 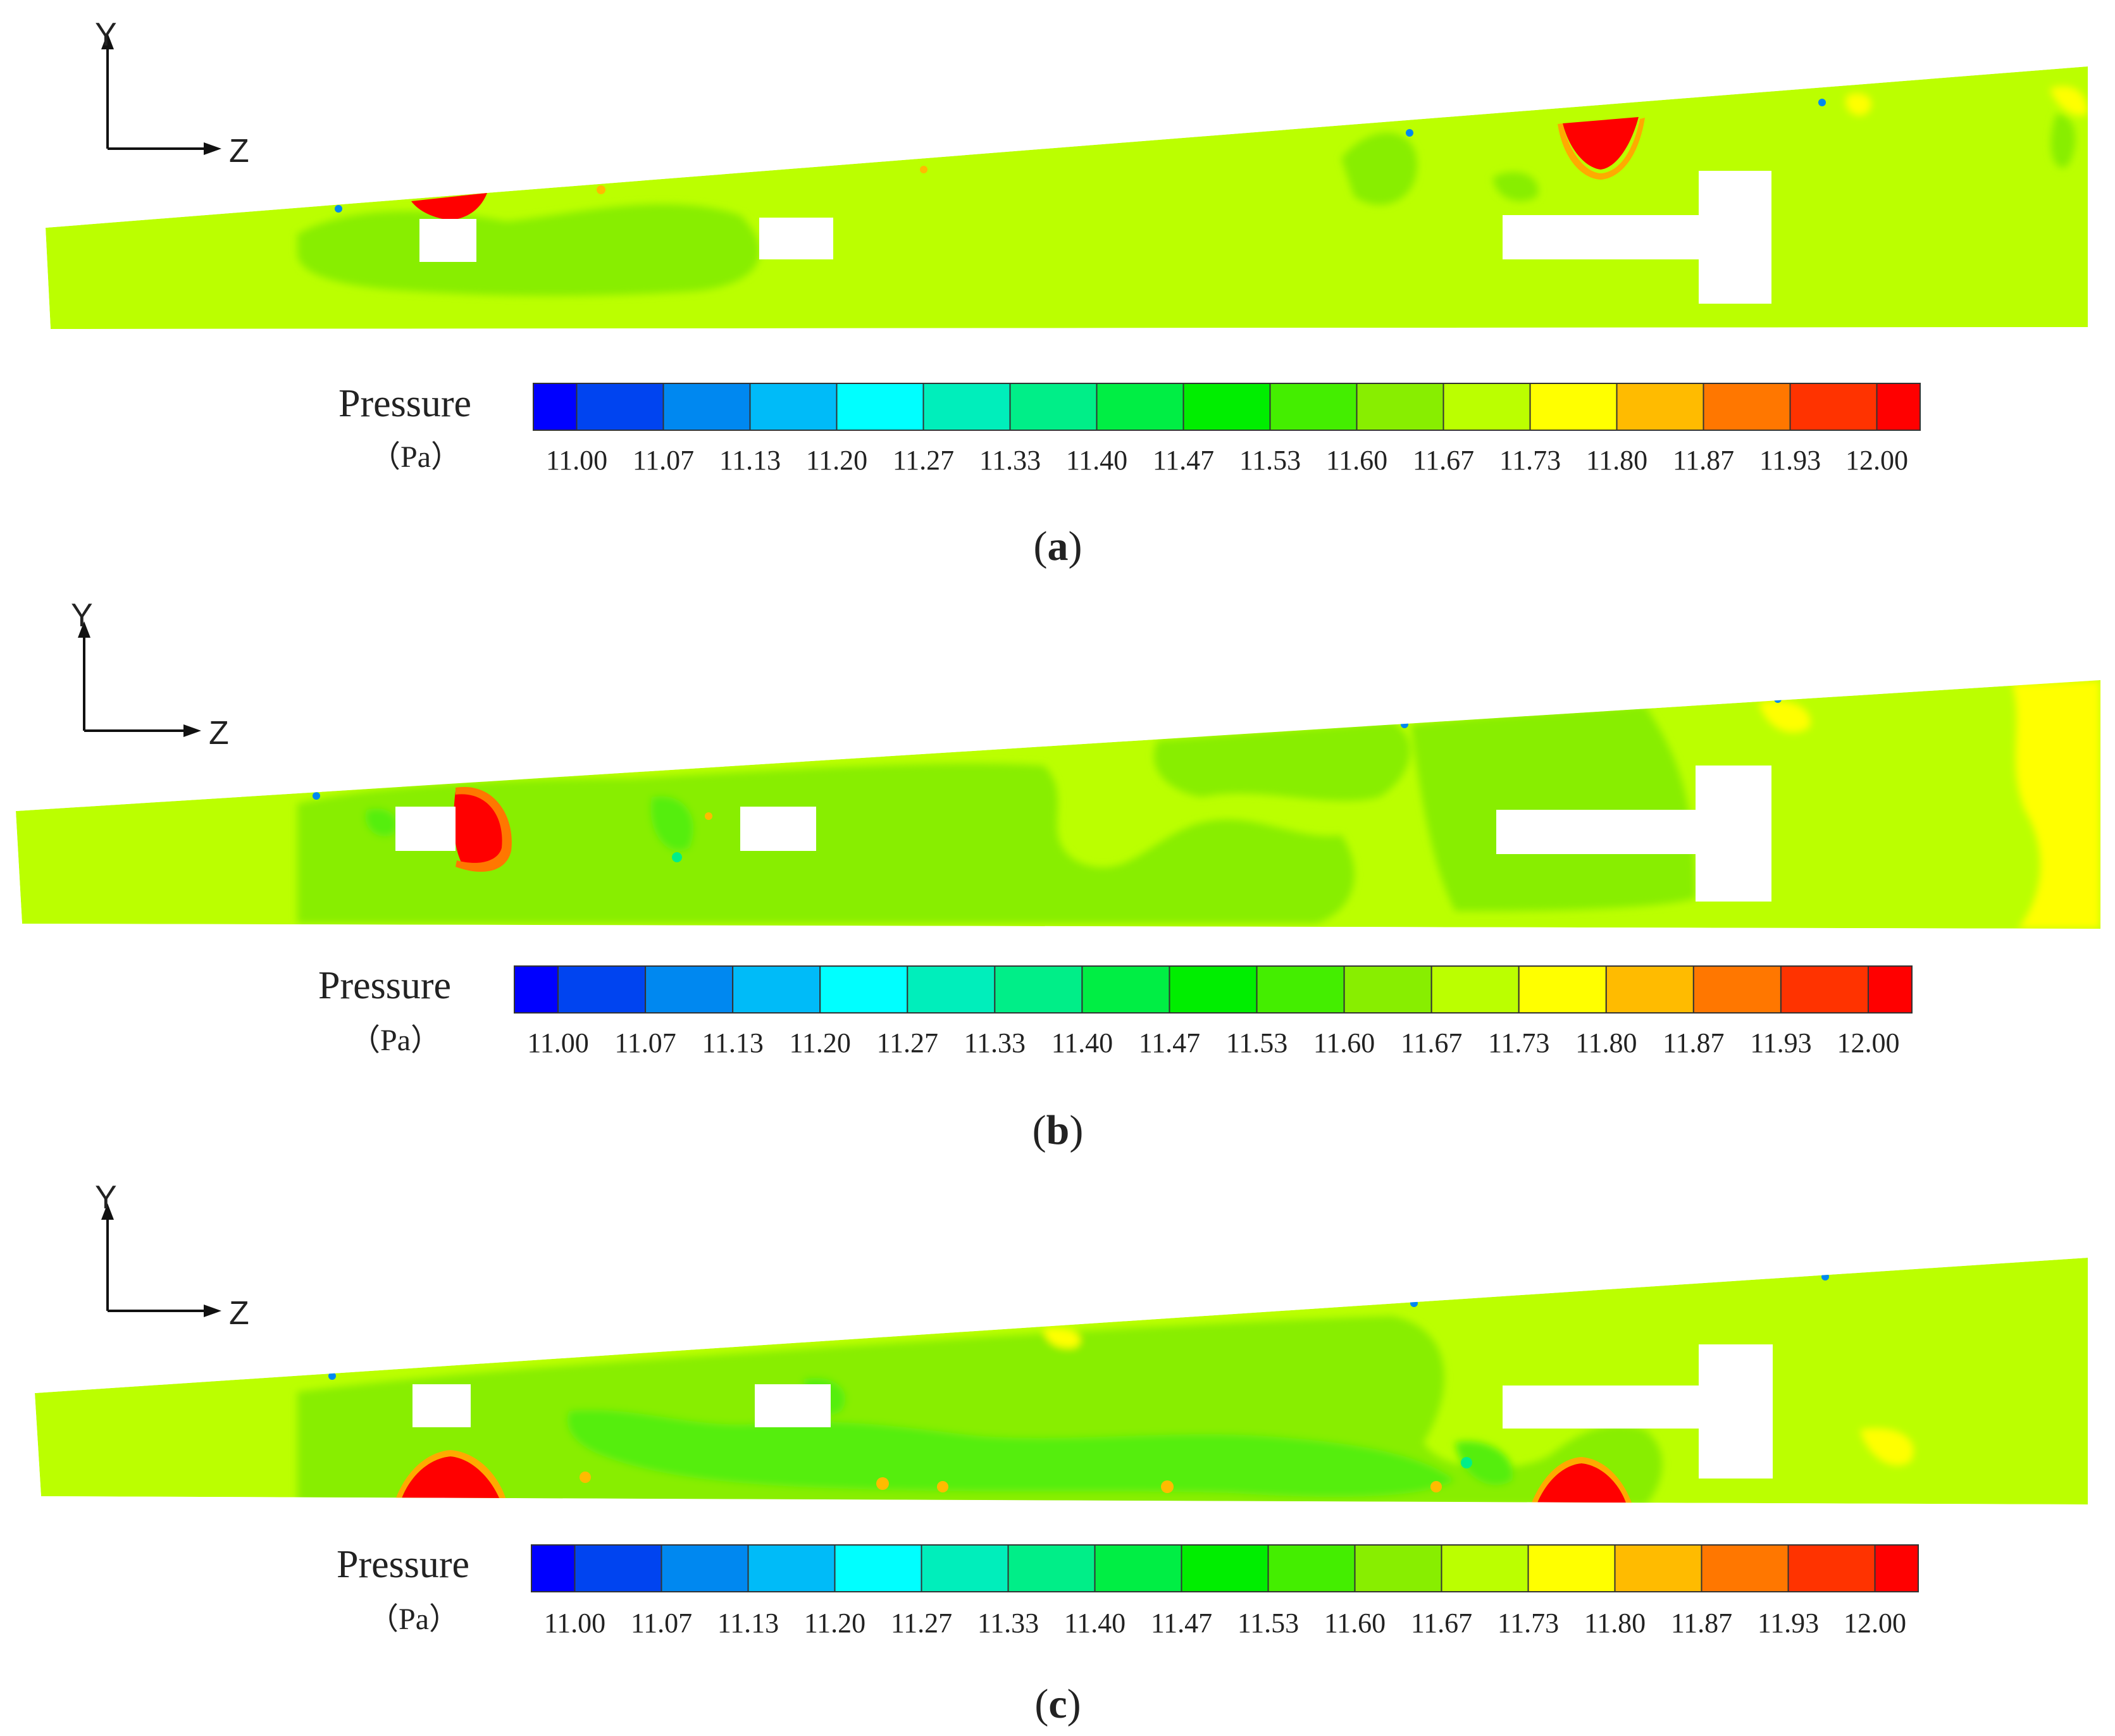 What do you see at coordinates (1169, 1042) in the screenshot?
I see `colorbar-tick-label: 11.47` at bounding box center [1169, 1042].